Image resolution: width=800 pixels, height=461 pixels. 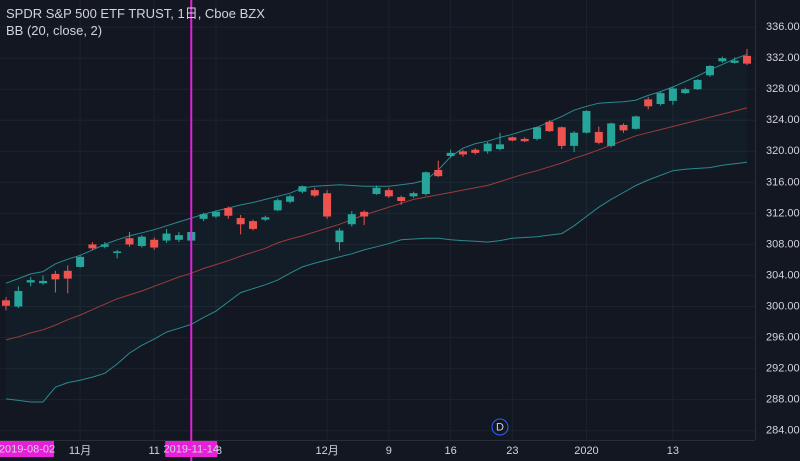 I want to click on y-tick-label: 284.00, so click(x=783, y=431).